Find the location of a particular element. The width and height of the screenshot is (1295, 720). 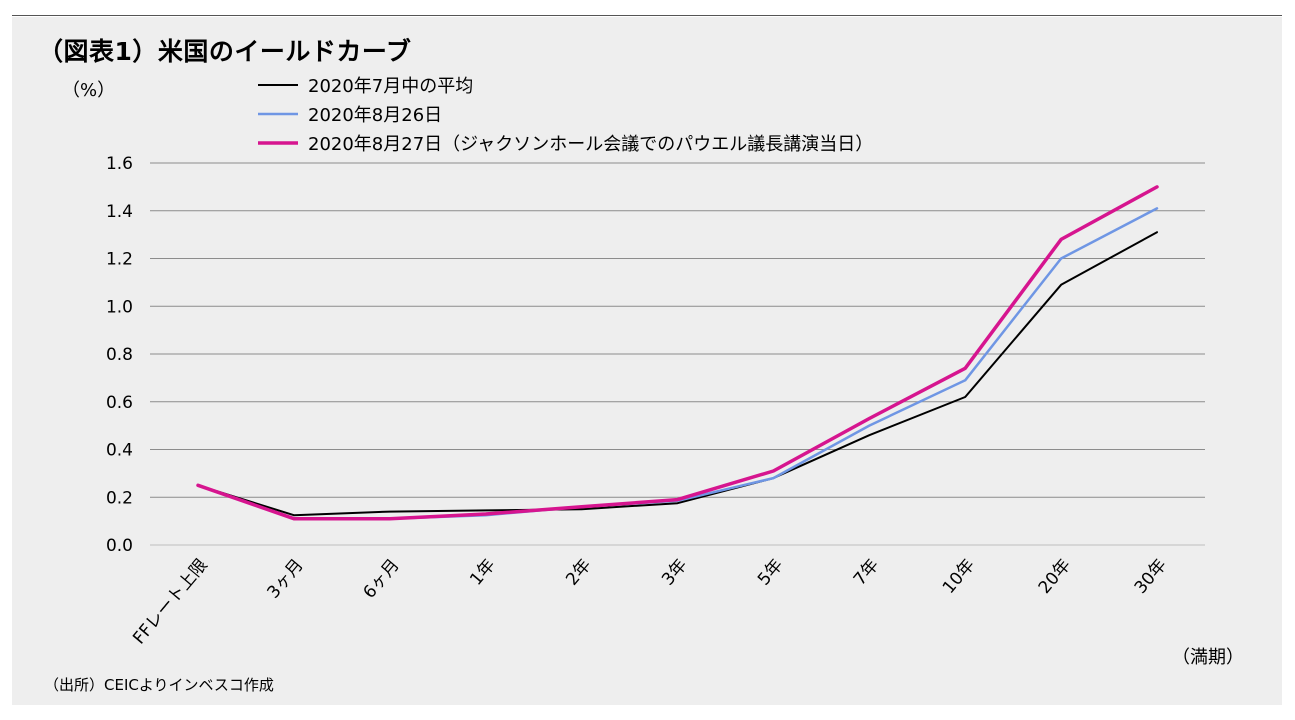

legend-label-aug26: 2020年8月26日 is located at coordinates (375, 115).